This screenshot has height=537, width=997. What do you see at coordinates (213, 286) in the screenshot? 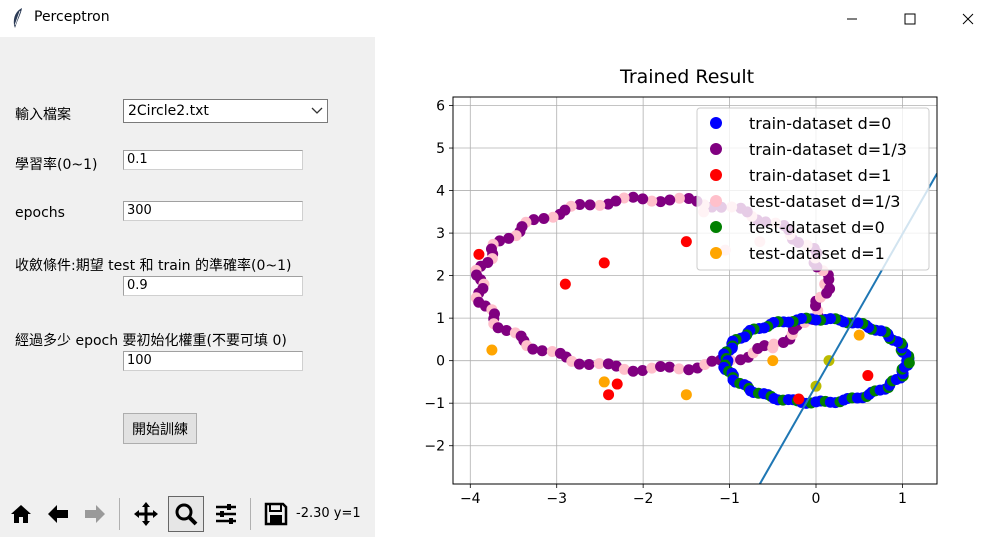
I see `convergence-input: 0.9` at bounding box center [213, 286].